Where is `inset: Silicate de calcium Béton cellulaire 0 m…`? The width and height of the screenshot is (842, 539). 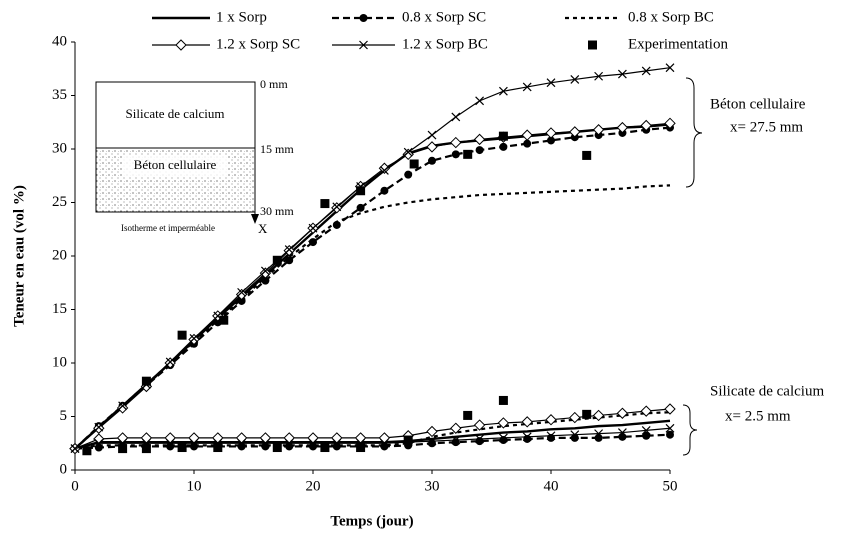 inset: Silicate de calcium Béton cellulaire 0 m… is located at coordinates (194, 156).